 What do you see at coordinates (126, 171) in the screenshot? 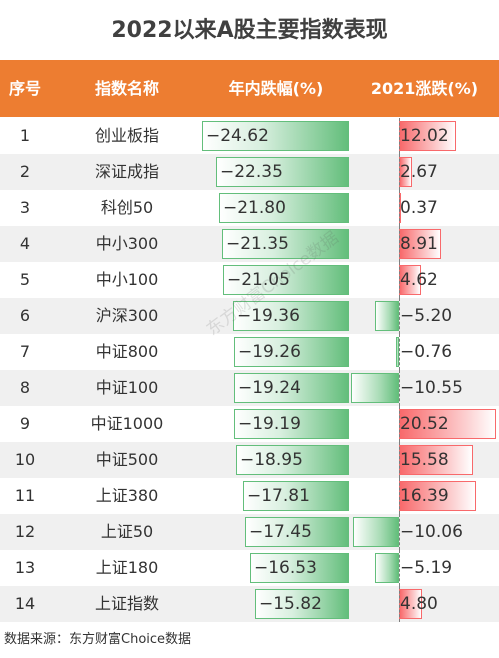
I see `index-name: 深证成指` at bounding box center [126, 171].